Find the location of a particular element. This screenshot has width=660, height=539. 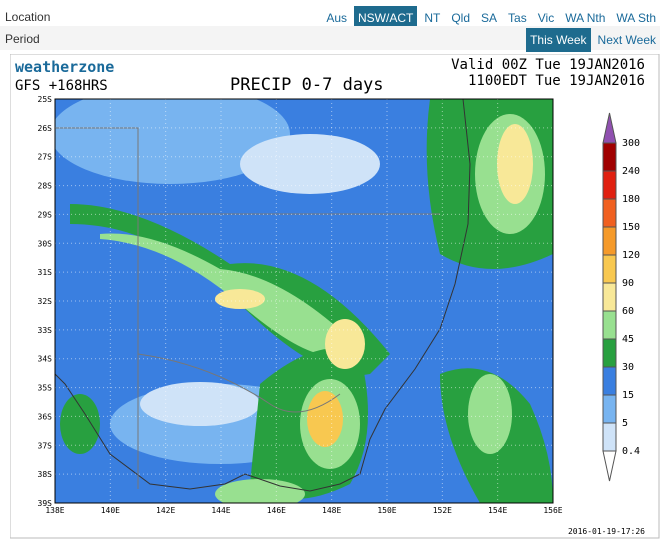

lat-label: 28S is located at coordinates (45, 186).